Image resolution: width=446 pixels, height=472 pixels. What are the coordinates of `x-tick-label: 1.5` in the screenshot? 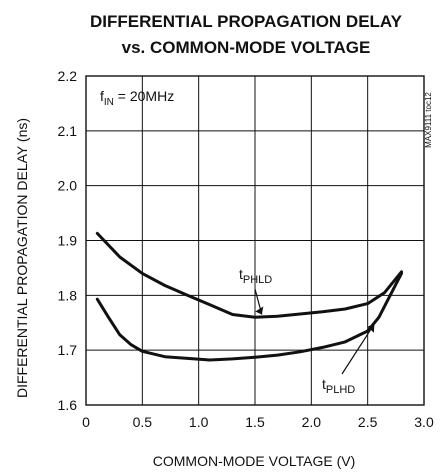 It's located at (255, 422).